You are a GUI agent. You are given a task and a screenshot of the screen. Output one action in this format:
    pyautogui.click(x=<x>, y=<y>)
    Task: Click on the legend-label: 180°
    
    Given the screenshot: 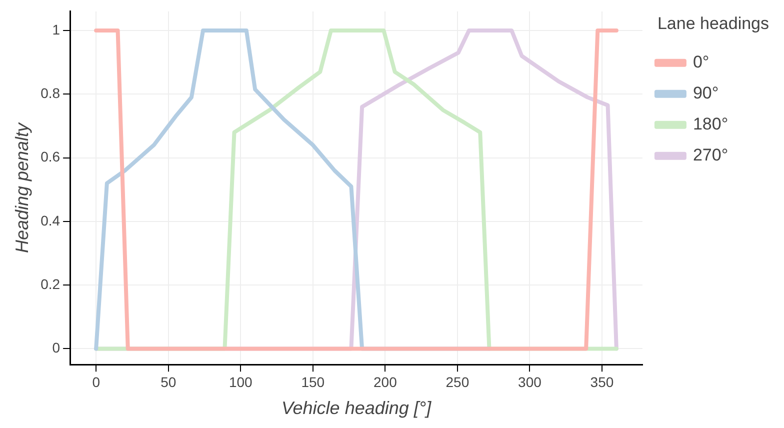 What is the action you would take?
    pyautogui.click(x=710, y=124)
    